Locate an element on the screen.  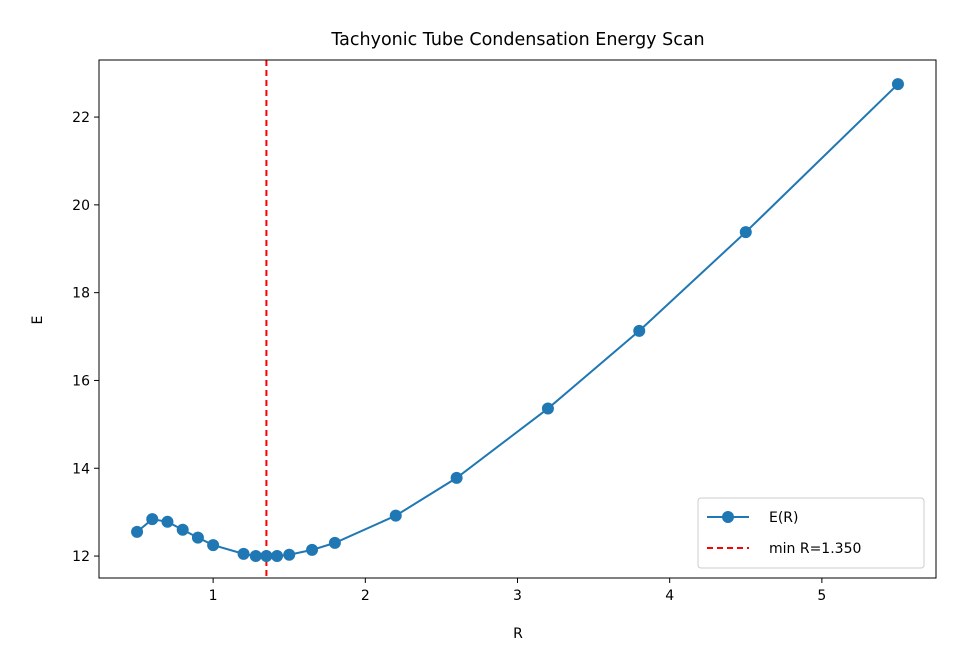
legend-series-marker is located at coordinates (728, 517).